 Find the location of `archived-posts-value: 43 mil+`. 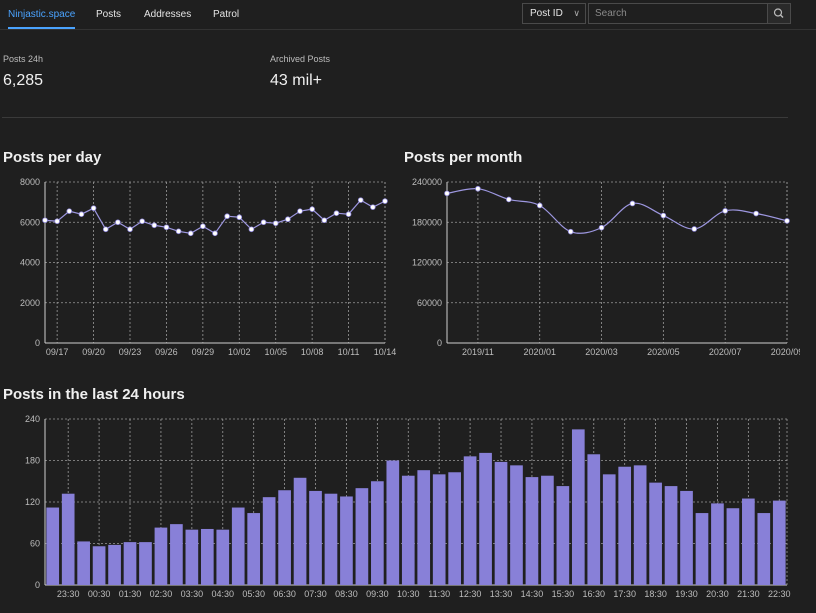

archived-posts-value: 43 mil+ is located at coordinates (296, 80).